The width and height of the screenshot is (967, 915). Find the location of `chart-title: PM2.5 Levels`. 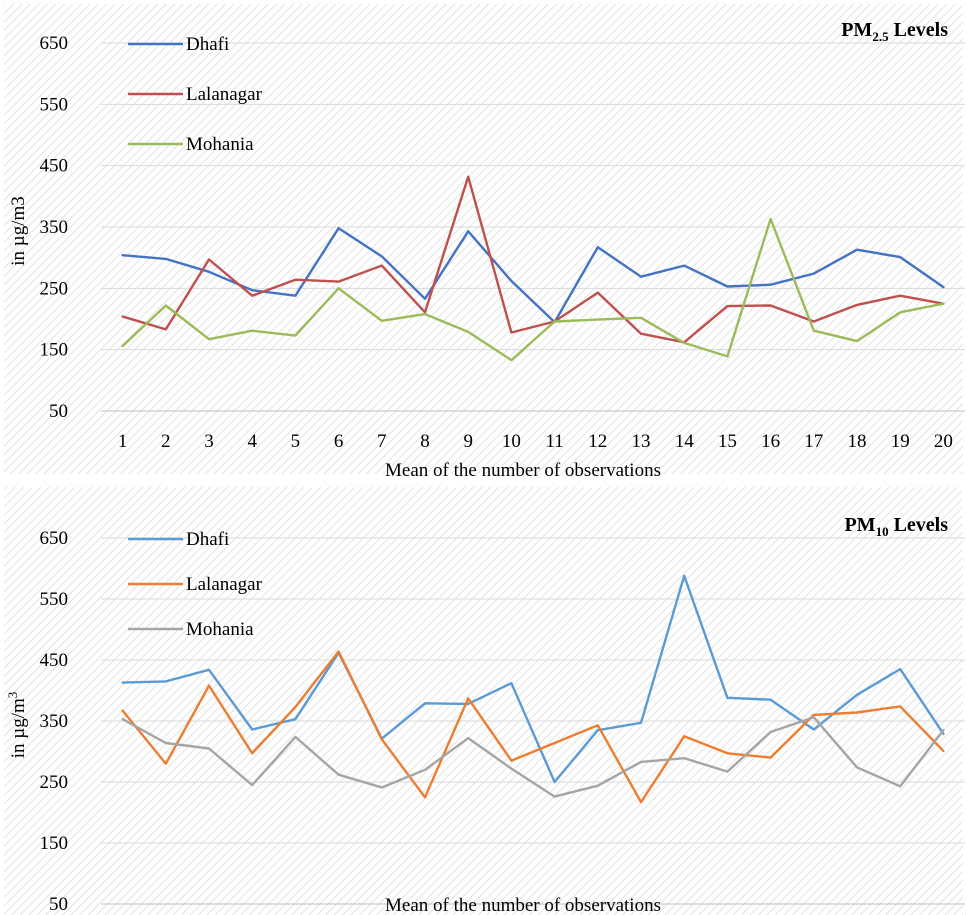

chart-title: PM2.5 Levels is located at coordinates (894, 31).